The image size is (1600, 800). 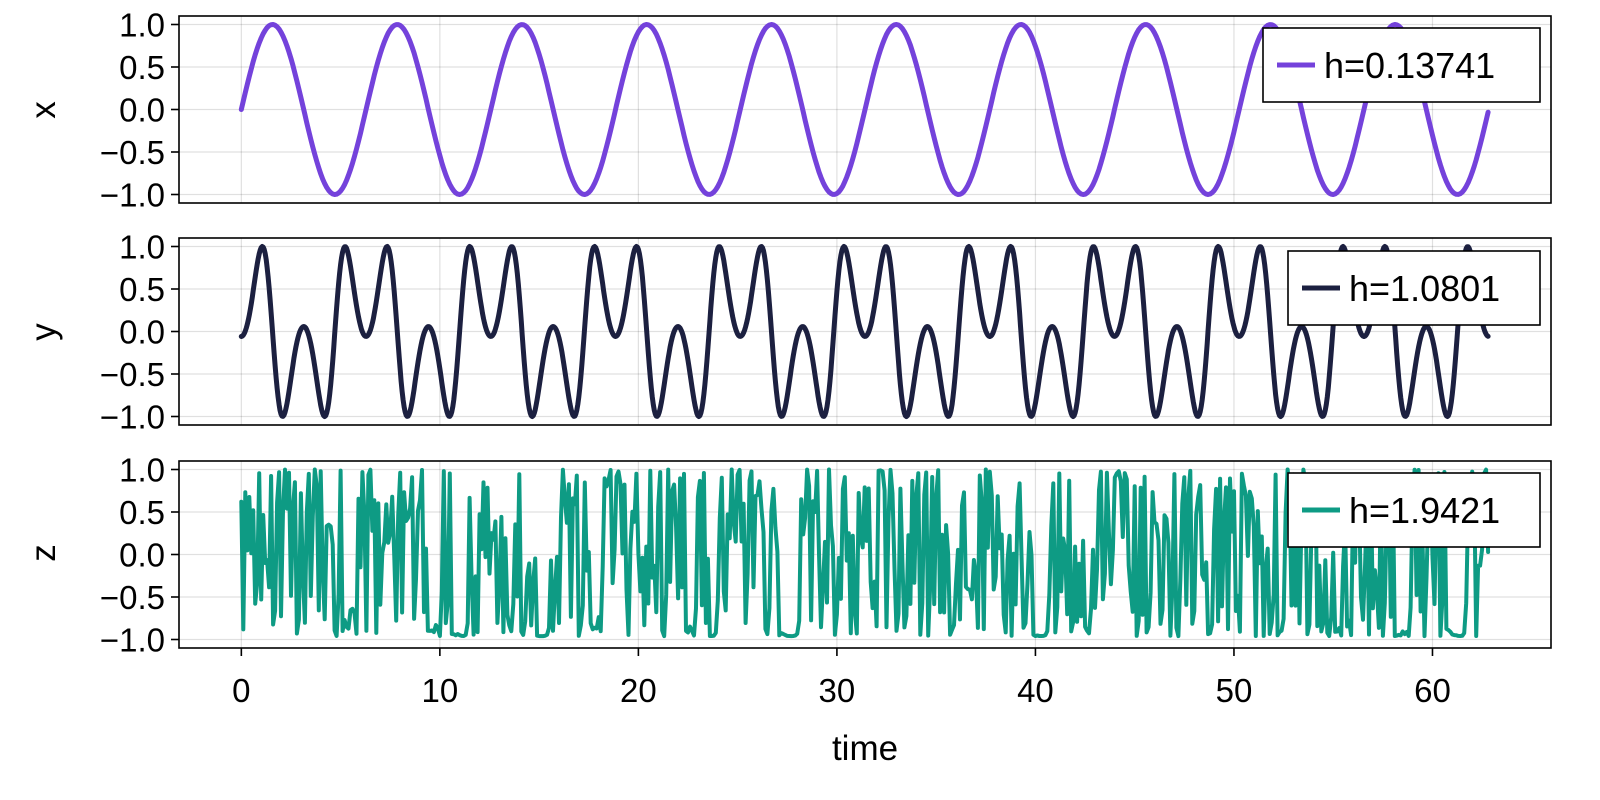 What do you see at coordinates (142, 247) in the screenshot?
I see `panel-y-y-tick-label-0: 1.0` at bounding box center [142, 247].